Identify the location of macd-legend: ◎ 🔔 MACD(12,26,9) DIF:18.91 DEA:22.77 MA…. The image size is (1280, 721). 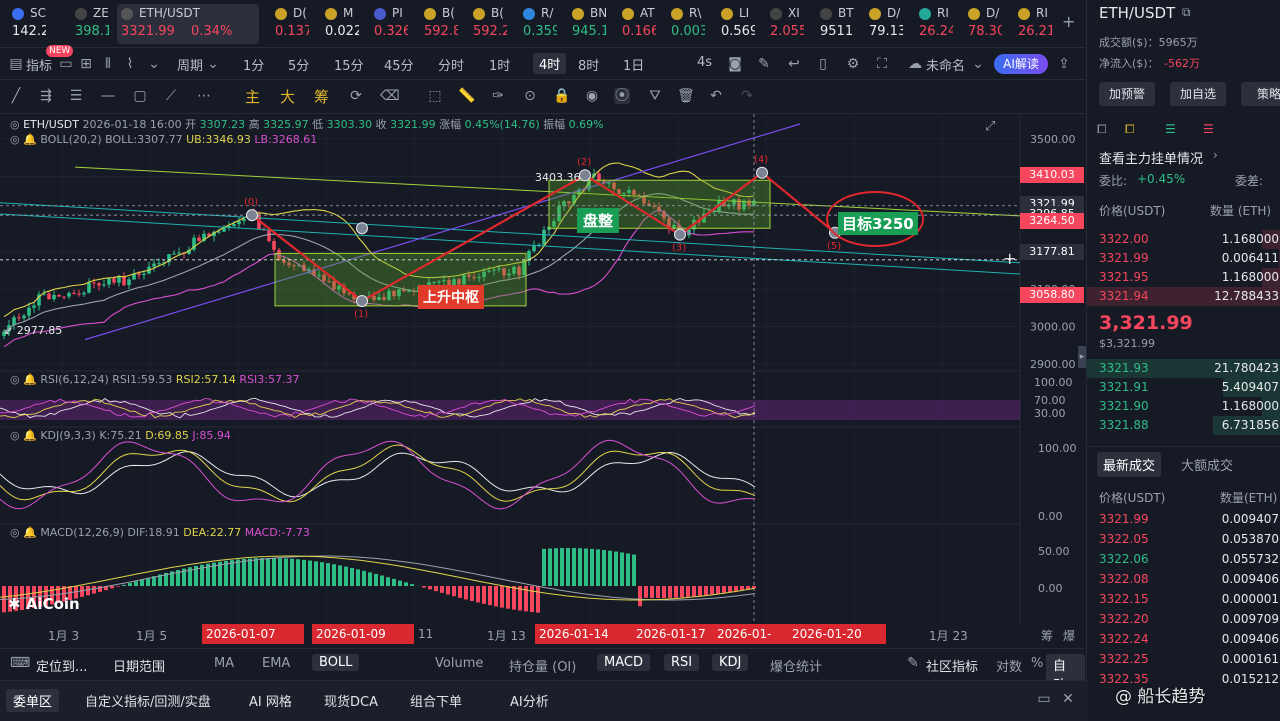
(160, 532).